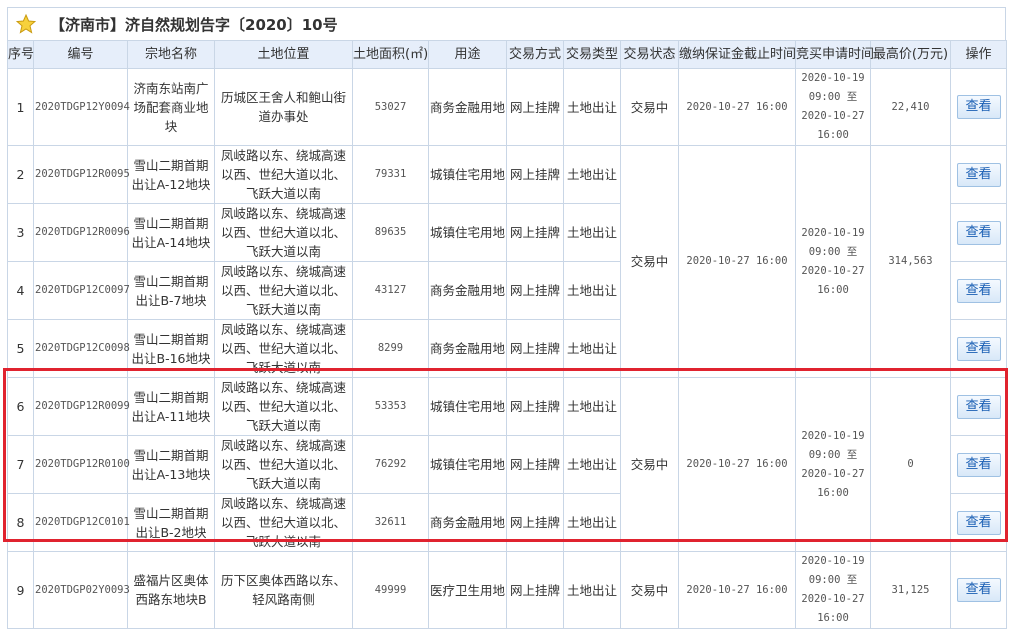  Describe the element at coordinates (390, 54) in the screenshot. I see `column-header: 土地面积(㎡)` at that location.